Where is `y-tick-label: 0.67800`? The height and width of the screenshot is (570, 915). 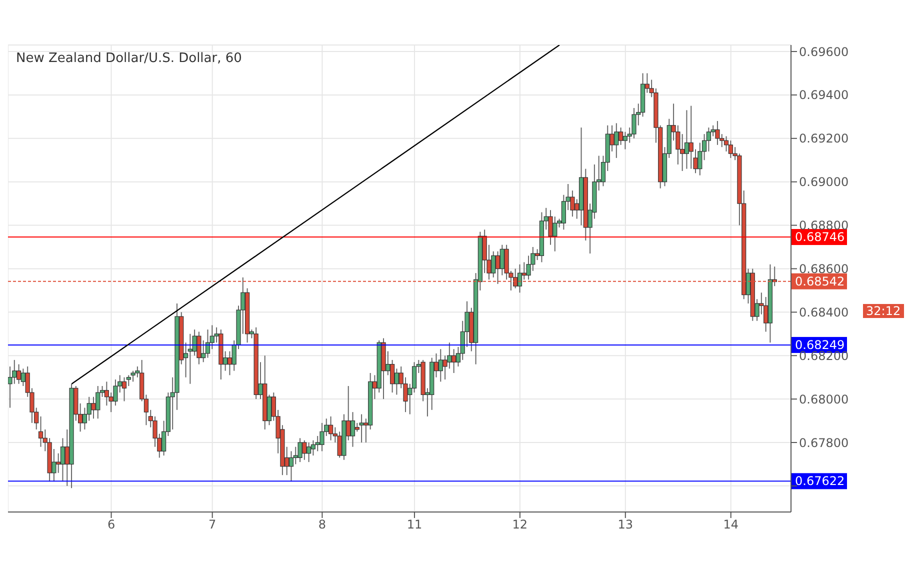
y-tick-label: 0.67800 is located at coordinates (824, 443).